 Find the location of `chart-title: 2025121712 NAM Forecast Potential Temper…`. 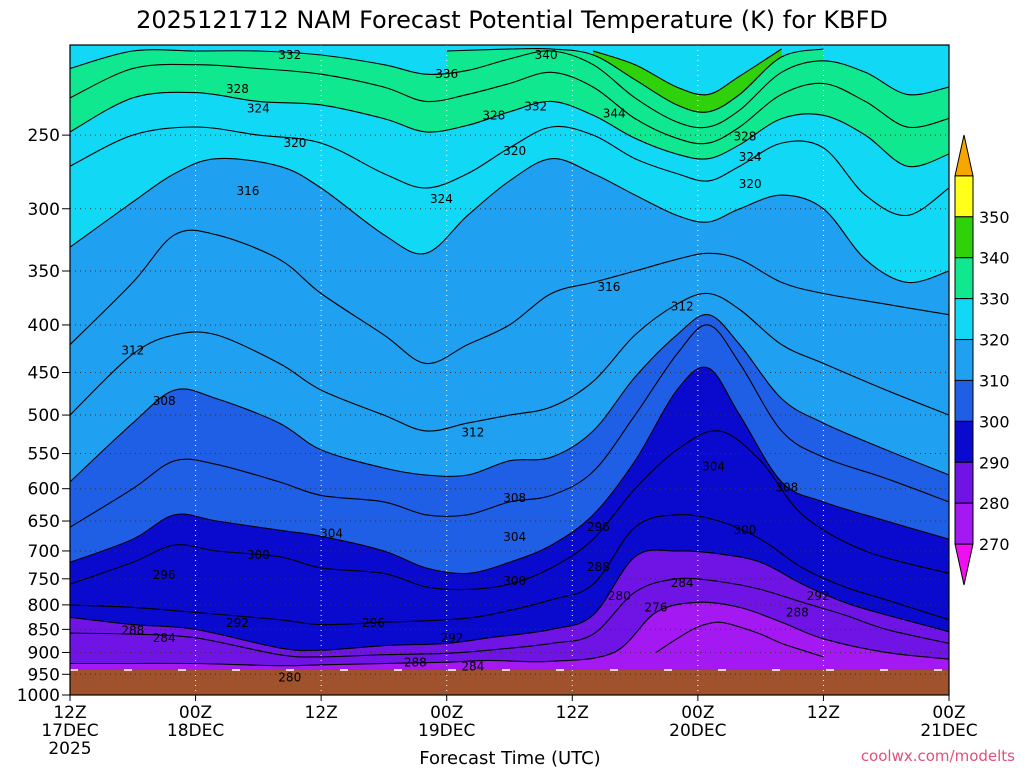

chart-title: 2025121712 NAM Forecast Potential Temper… is located at coordinates (512, 20).